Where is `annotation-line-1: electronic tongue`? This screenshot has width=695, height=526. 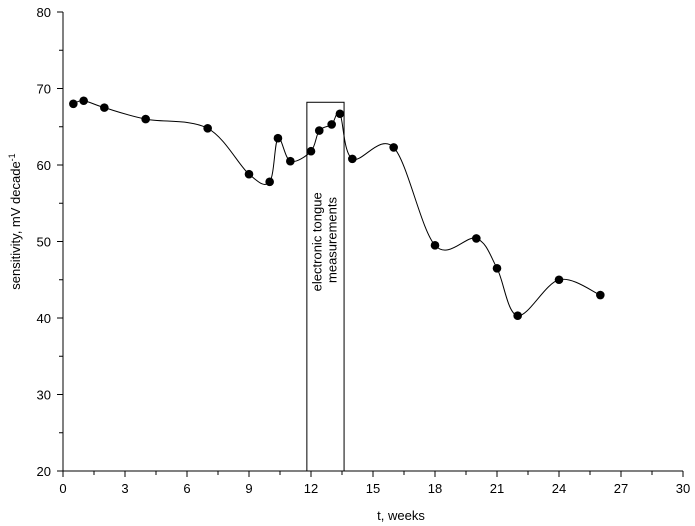
annotation-line-1: electronic tongue is located at coordinates (316, 241).